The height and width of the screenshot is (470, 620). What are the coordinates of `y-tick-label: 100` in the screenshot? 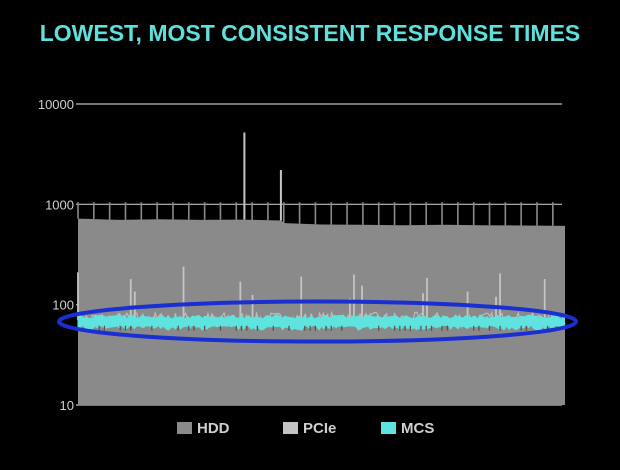 It's located at (63, 305).